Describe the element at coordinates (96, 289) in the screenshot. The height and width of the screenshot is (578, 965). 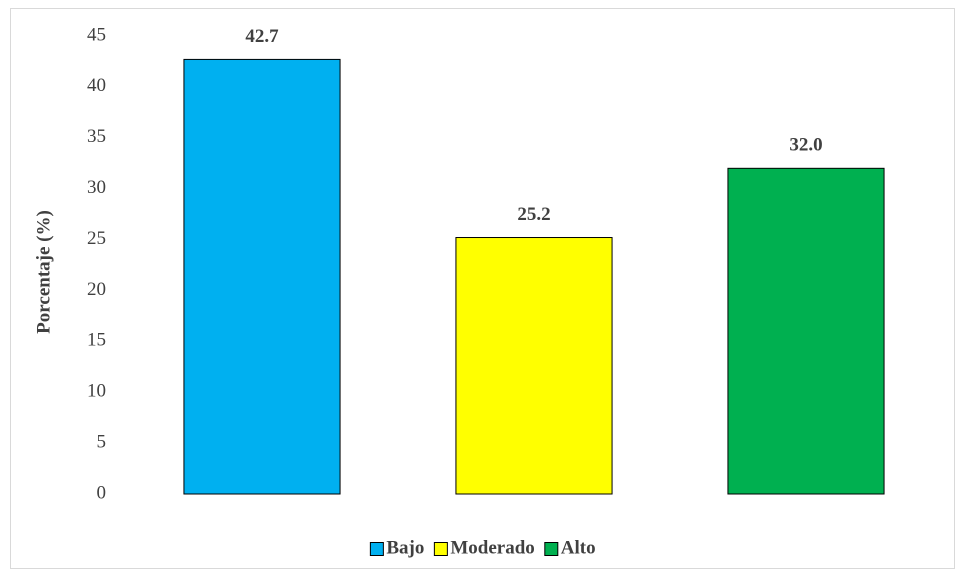
I see `y-tick-label: 20` at that location.